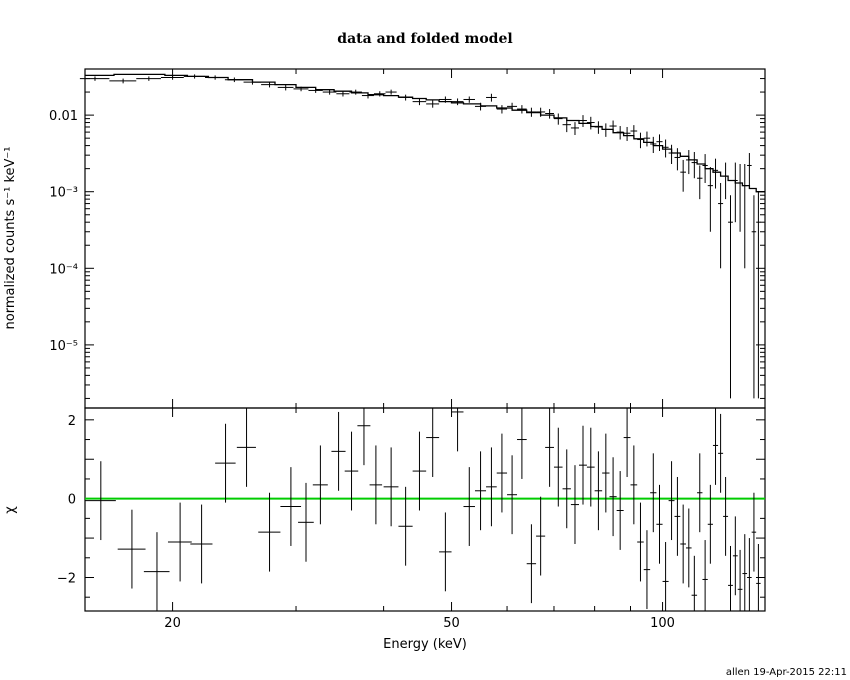 Image resolution: width=850 pixels, height=680 pixels. Describe the element at coordinates (72, 500) in the screenshot. I see `y-tick-label: 0` at that location.